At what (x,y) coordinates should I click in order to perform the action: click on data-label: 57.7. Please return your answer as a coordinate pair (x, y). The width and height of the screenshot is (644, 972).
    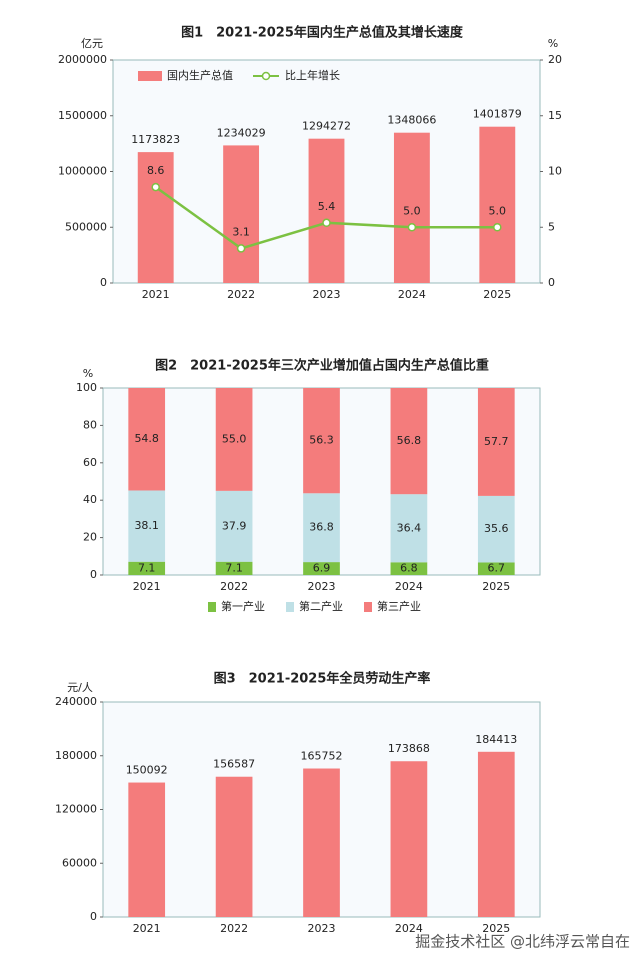
    Looking at the image, I should click on (496, 441).